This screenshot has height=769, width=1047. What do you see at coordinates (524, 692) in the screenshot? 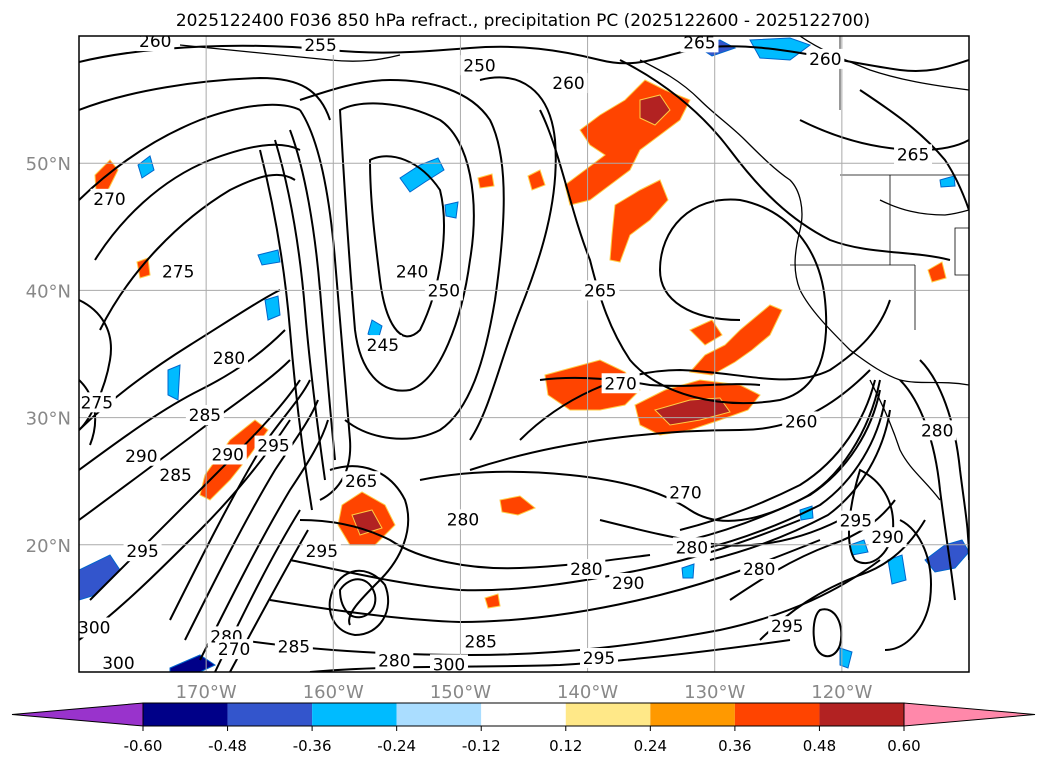
I see `lon-tick-labels: 170°W 160°W 150°W 140°W 130°W 120°W` at bounding box center [524, 692].